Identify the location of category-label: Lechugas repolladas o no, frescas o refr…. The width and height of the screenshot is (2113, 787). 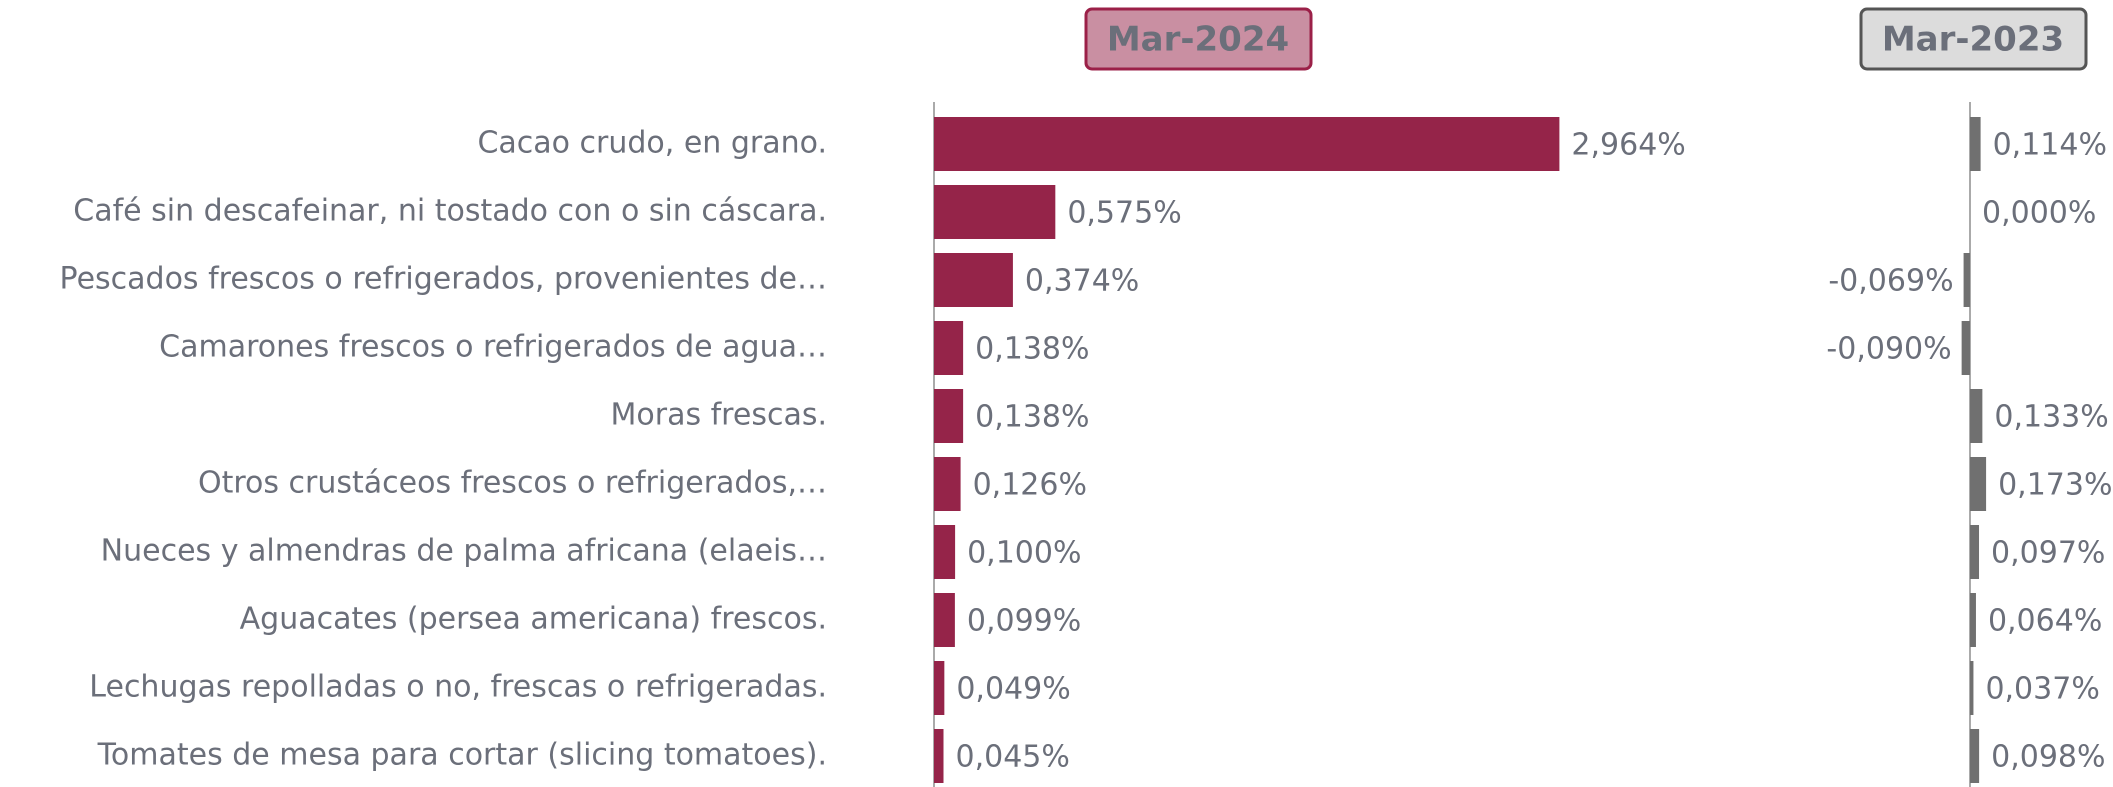
(458, 687).